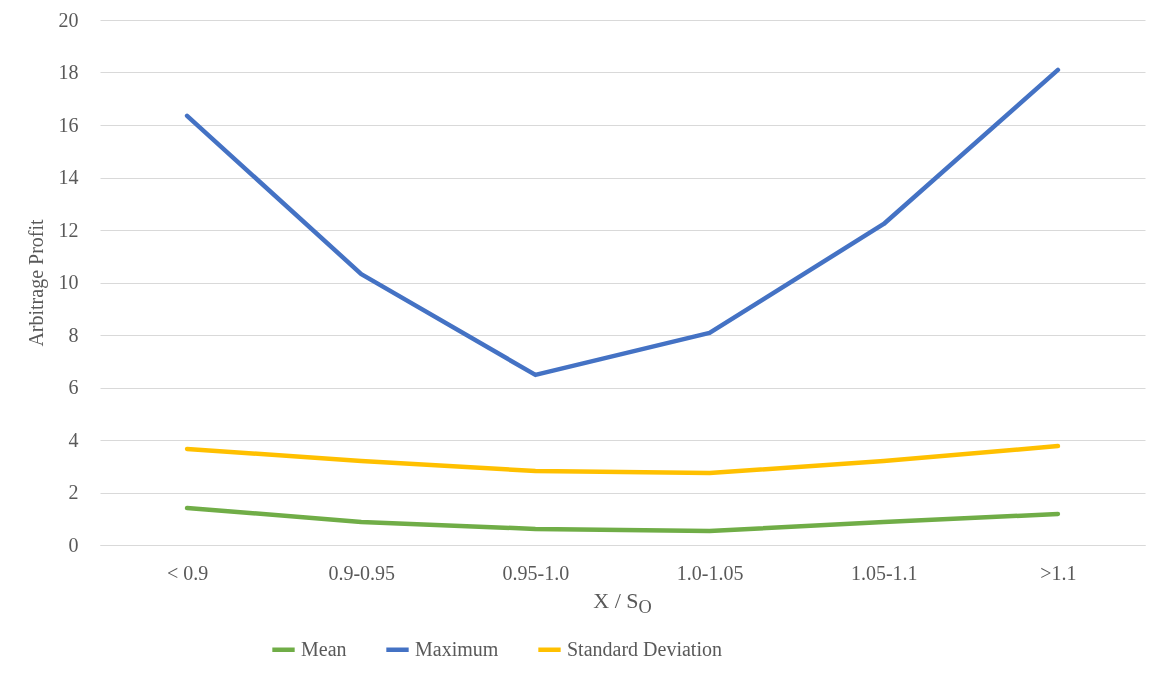 This screenshot has height=684, width=1155. What do you see at coordinates (622, 603) in the screenshot?
I see `x-axis-title: X / S$_{O}$` at bounding box center [622, 603].